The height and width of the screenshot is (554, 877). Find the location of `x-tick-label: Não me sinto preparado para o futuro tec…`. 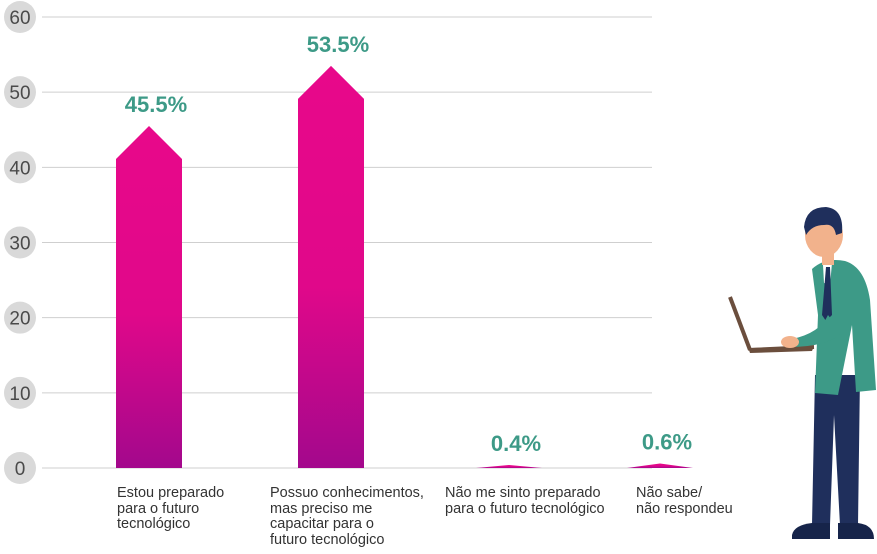

x-tick-label: Não me sinto preparado para o futuro tec… is located at coordinates (525, 501).